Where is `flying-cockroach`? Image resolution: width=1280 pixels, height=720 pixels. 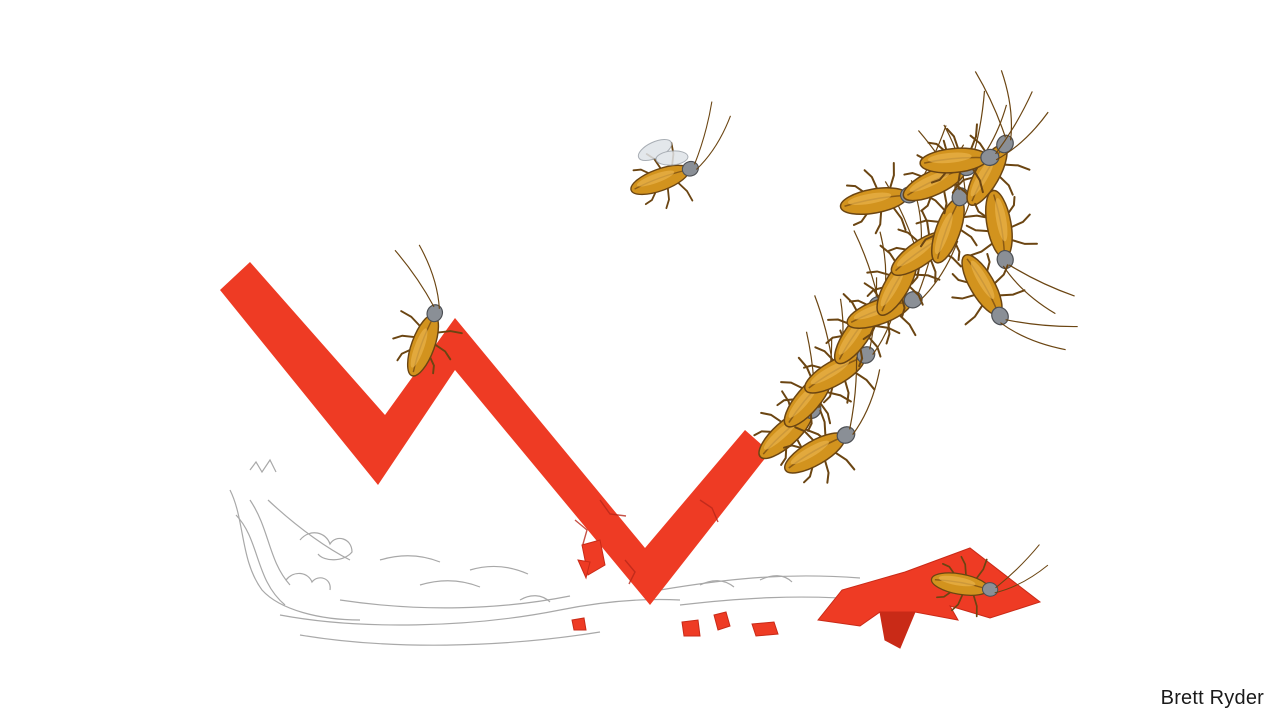 flying-cockroach is located at coordinates (683, 158).